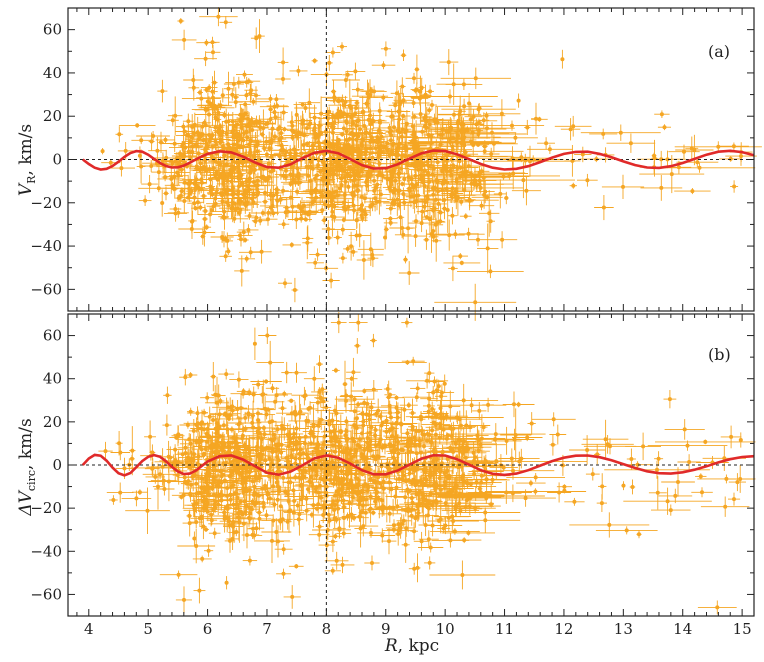 The height and width of the screenshot is (662, 764). I want to click on panel-b-y-axis-title: ΔVcirc, km/s, so click(27, 467).